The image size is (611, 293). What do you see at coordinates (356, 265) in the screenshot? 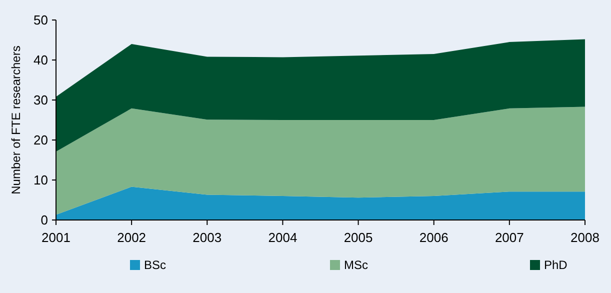
I see `legend-label: MSc` at bounding box center [356, 265].